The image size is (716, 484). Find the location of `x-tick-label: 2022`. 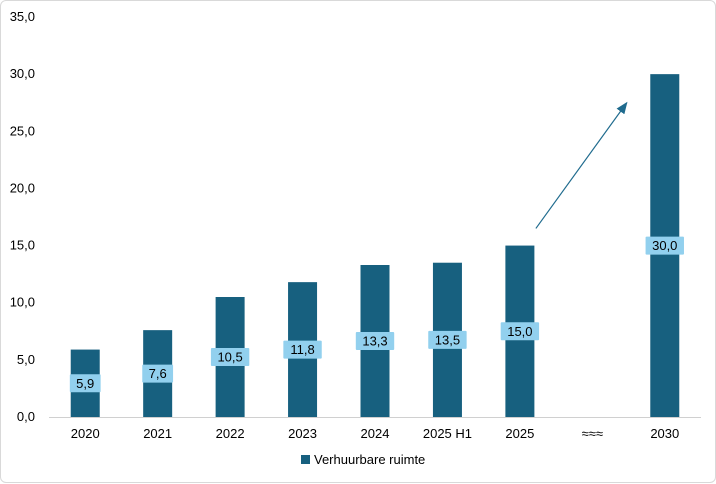

x-tick-label: 2022 is located at coordinates (230, 433).